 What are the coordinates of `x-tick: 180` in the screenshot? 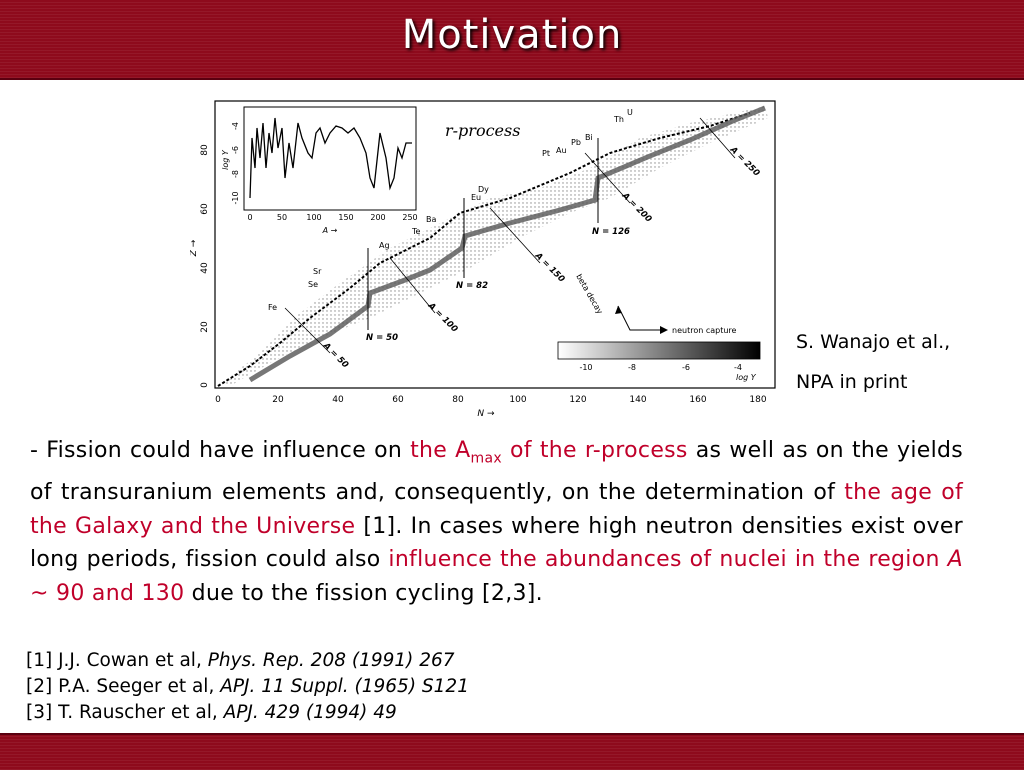 It's located at (757, 400).